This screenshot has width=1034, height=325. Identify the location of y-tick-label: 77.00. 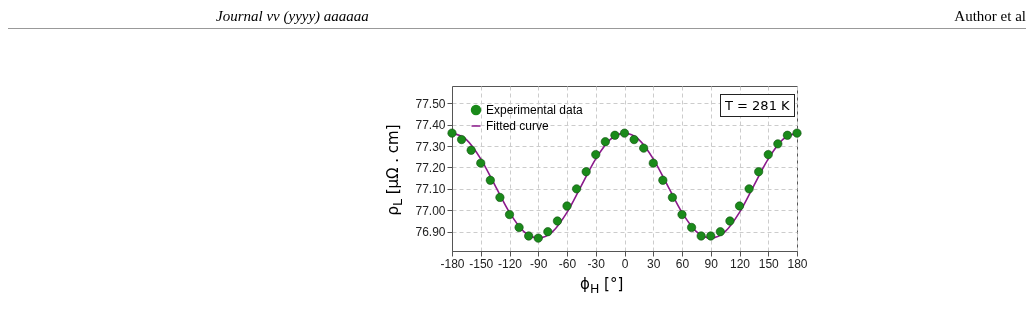
(430, 210).